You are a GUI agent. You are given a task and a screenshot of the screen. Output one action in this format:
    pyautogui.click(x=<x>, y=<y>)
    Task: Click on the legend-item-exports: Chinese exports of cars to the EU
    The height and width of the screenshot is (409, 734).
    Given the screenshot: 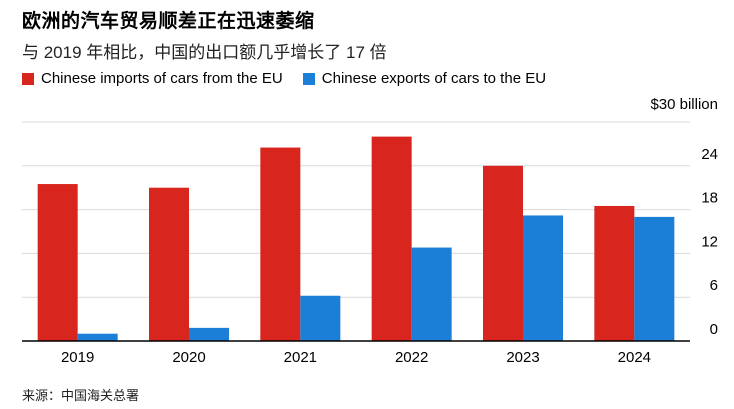 What is the action you would take?
    pyautogui.click(x=424, y=78)
    